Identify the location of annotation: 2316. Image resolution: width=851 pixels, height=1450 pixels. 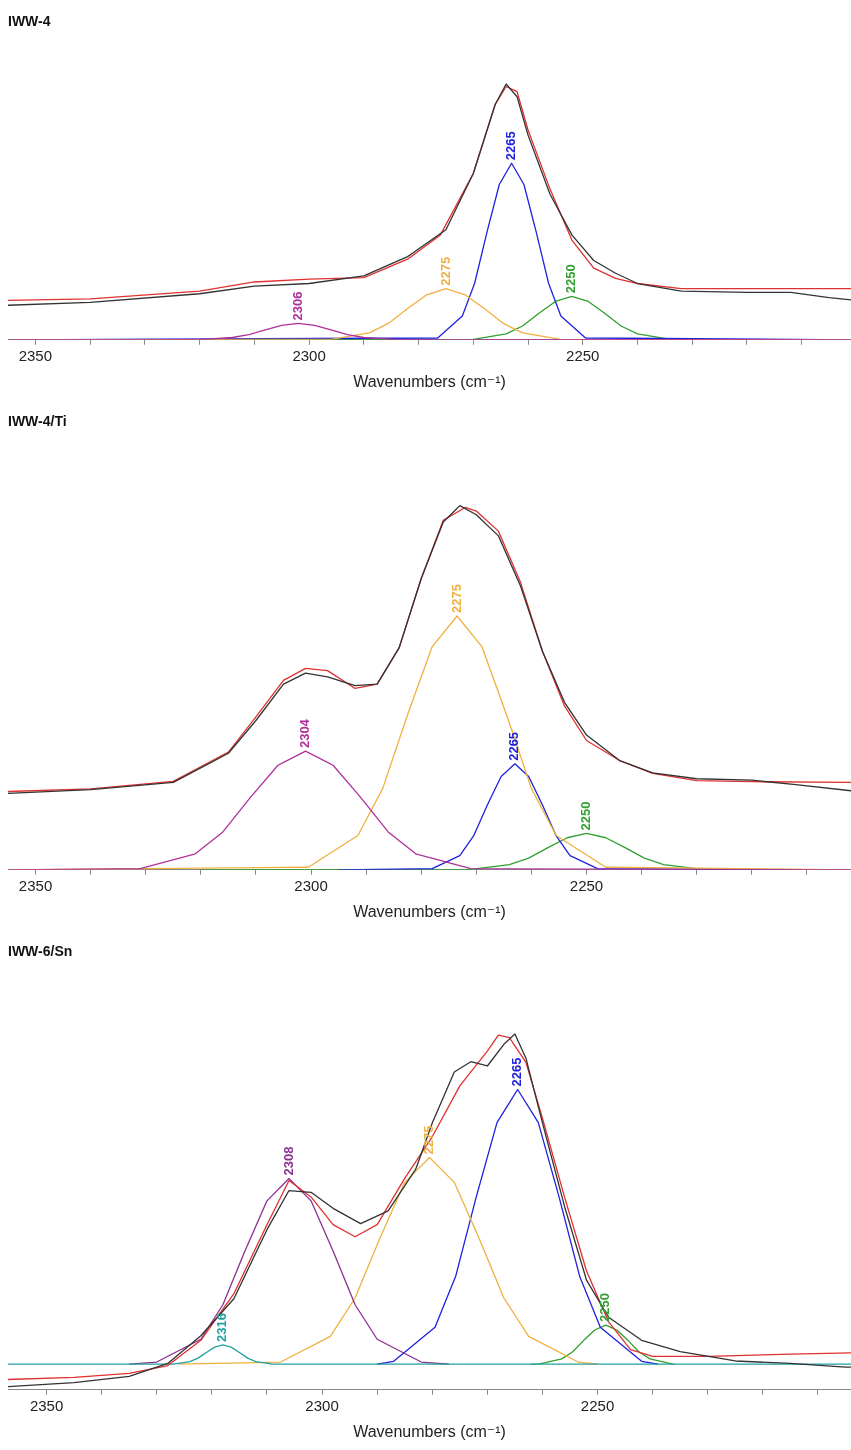
(222, 1327).